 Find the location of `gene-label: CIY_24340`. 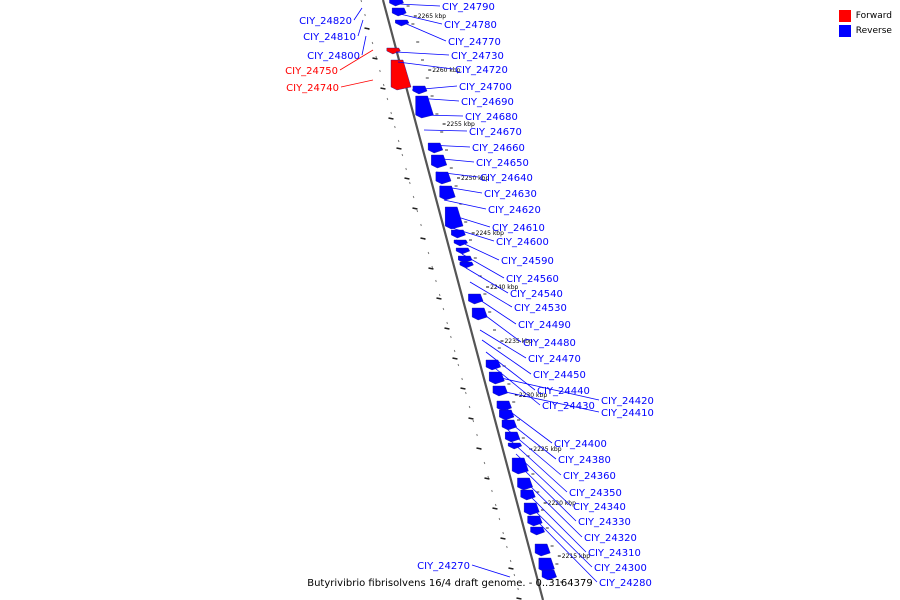

gene-label: CIY_24340 is located at coordinates (599, 507).